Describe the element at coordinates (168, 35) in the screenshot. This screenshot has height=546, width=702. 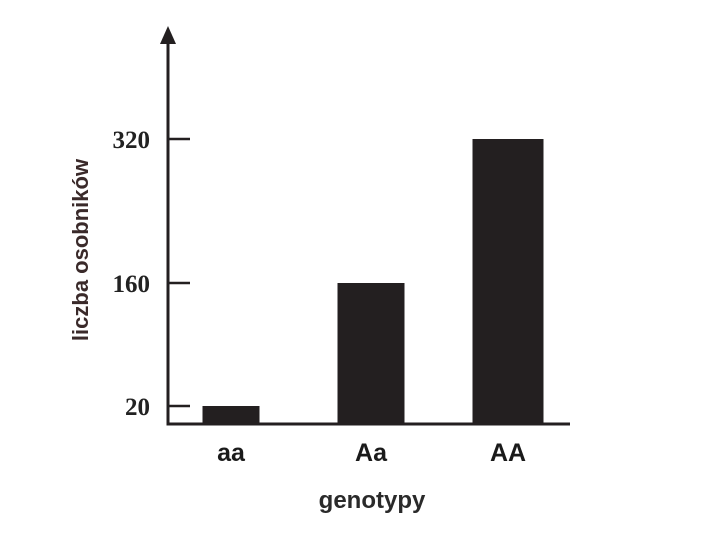
I see `y-axis-arrow` at that location.